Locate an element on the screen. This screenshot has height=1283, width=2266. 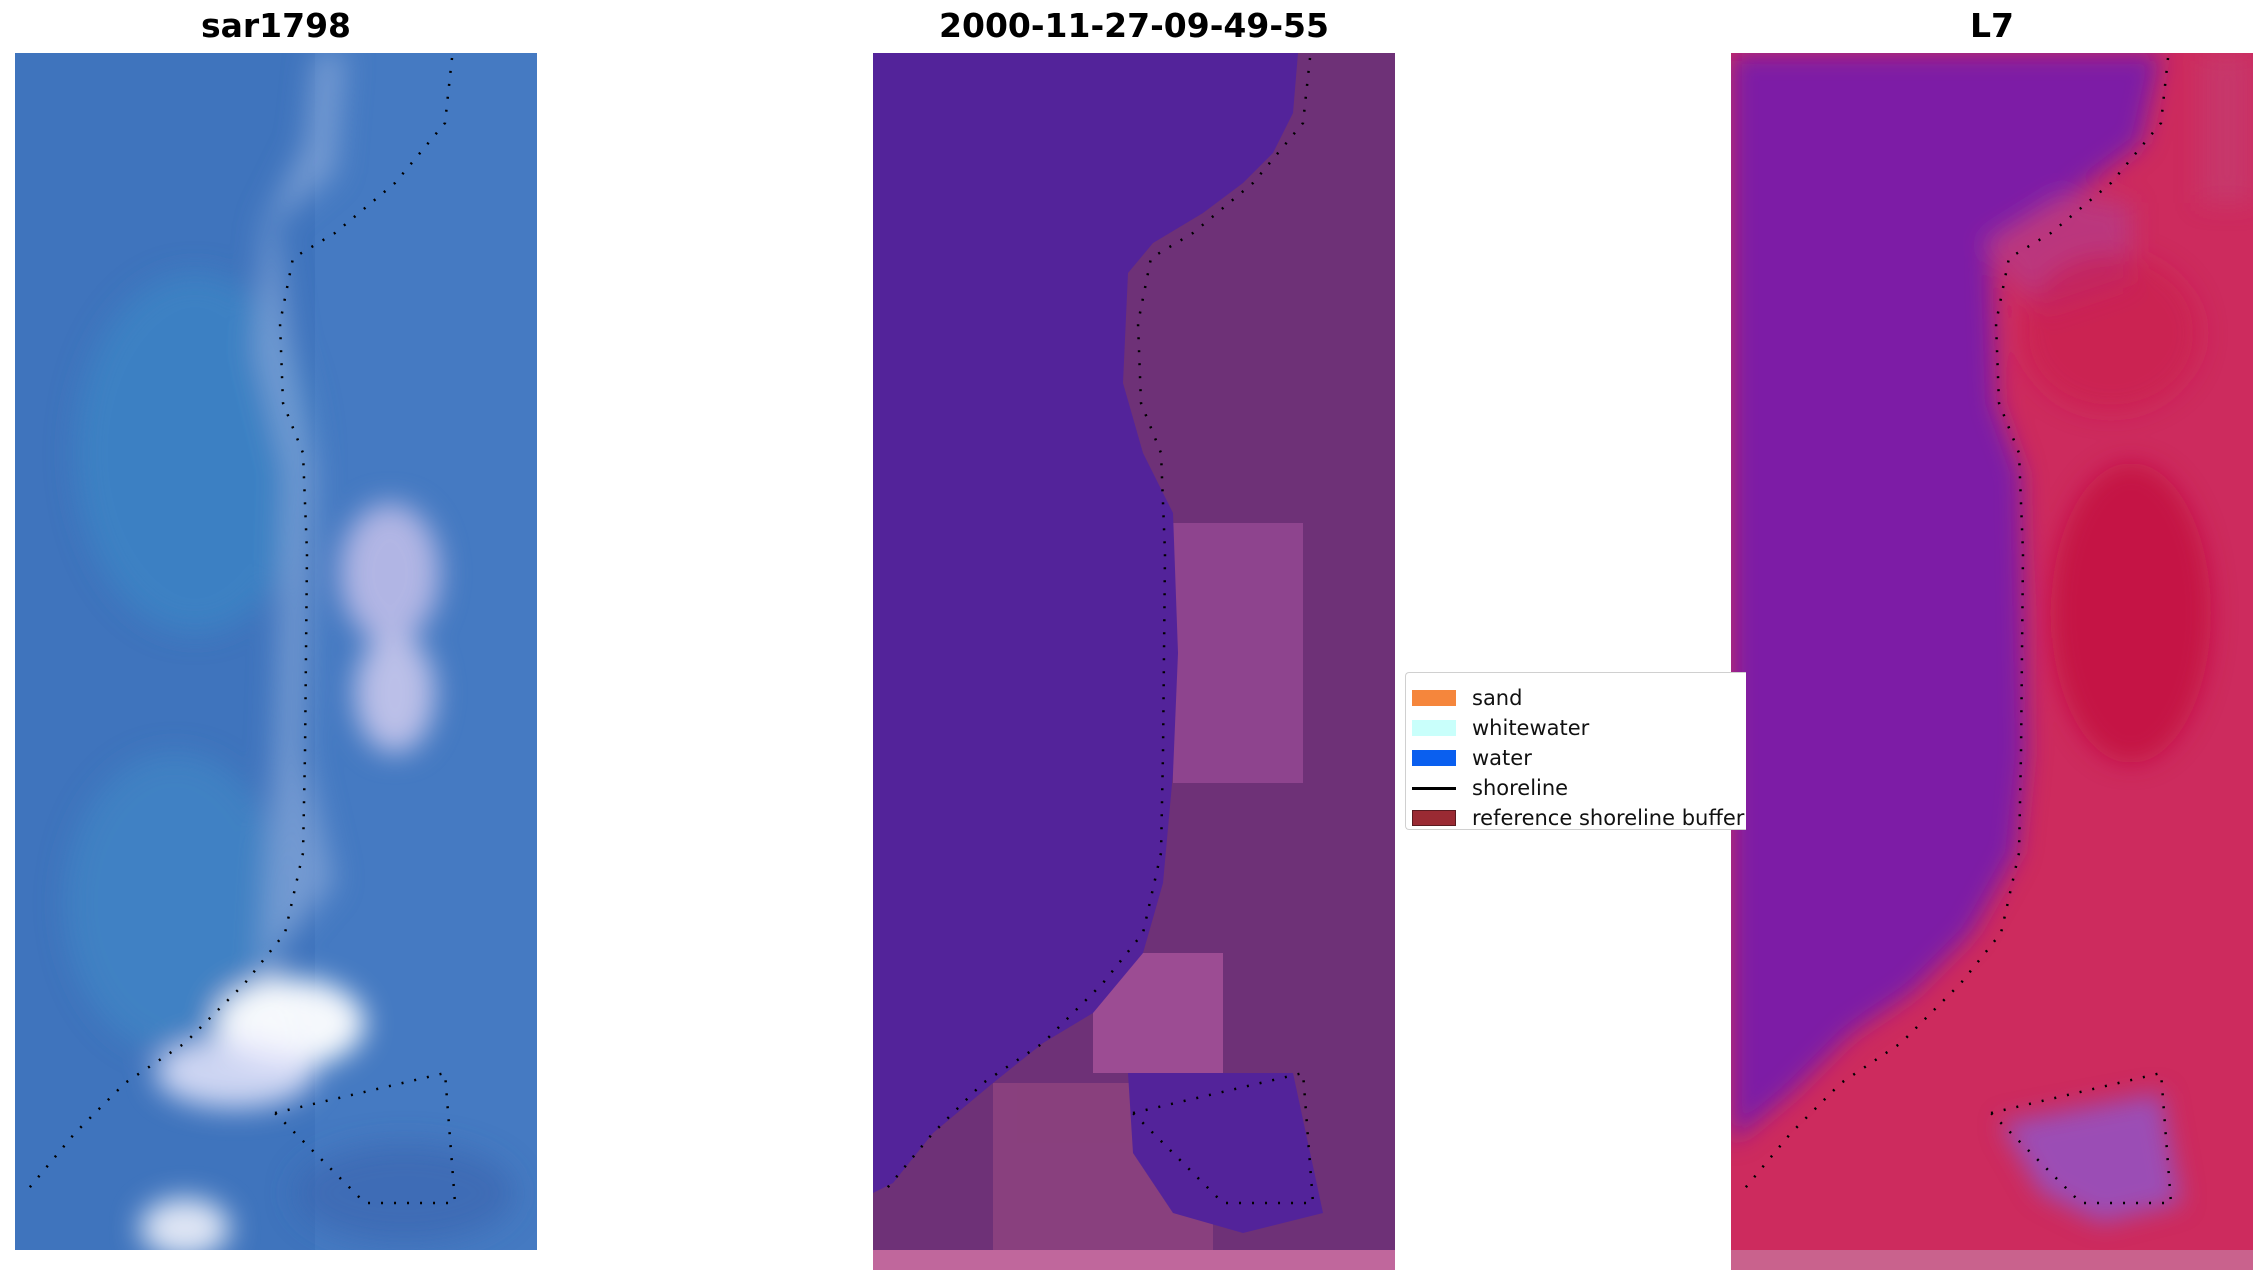
whitewater-swatch is located at coordinates (1434, 728).